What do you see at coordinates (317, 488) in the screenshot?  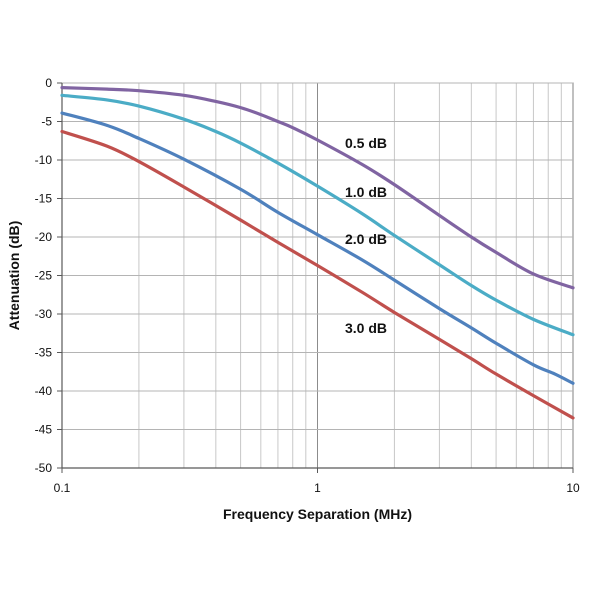 I see `x-tick-label: 1` at bounding box center [317, 488].